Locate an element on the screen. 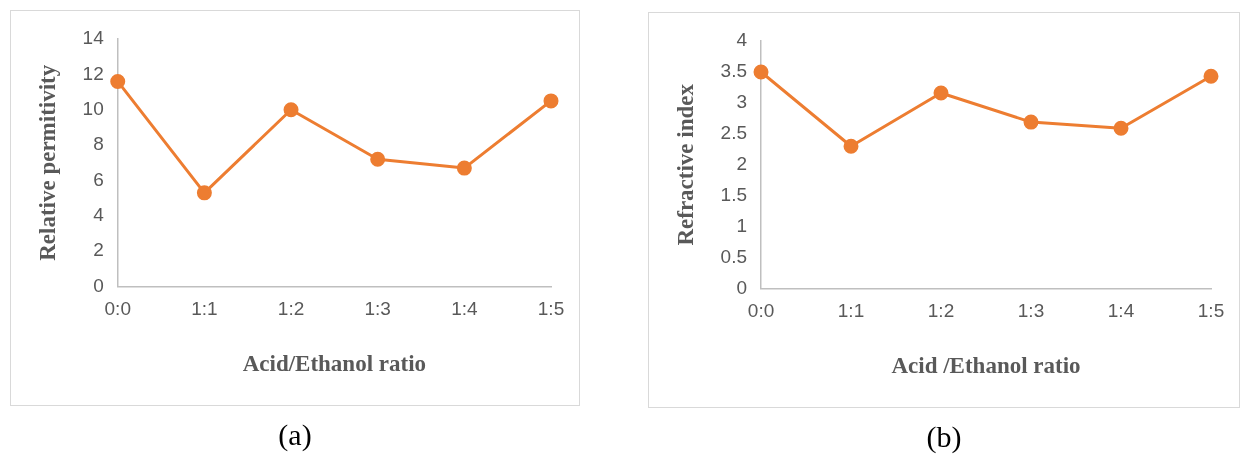  x-axis-title: Acid /Ethanol ratio is located at coordinates (986, 366).